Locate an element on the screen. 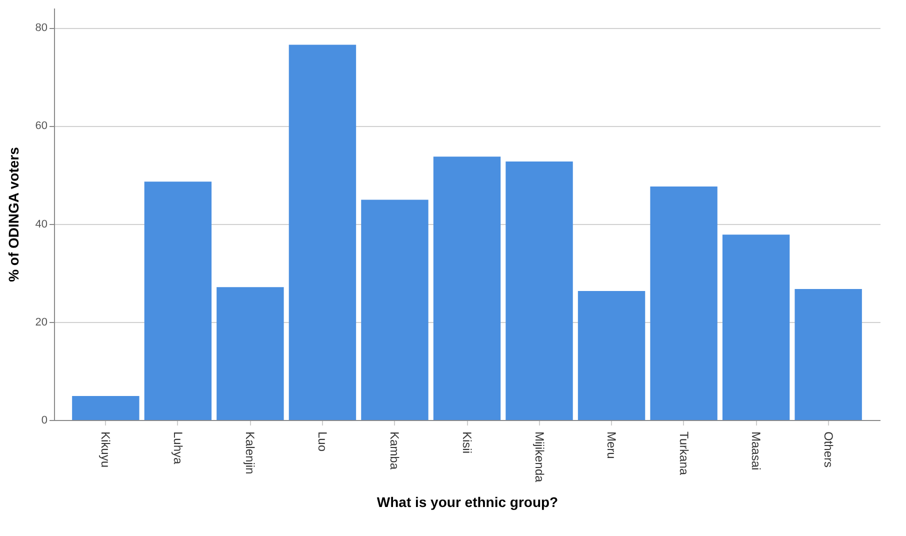 This screenshot has width=906, height=536. y-tick-label: 40 is located at coordinates (41, 224).